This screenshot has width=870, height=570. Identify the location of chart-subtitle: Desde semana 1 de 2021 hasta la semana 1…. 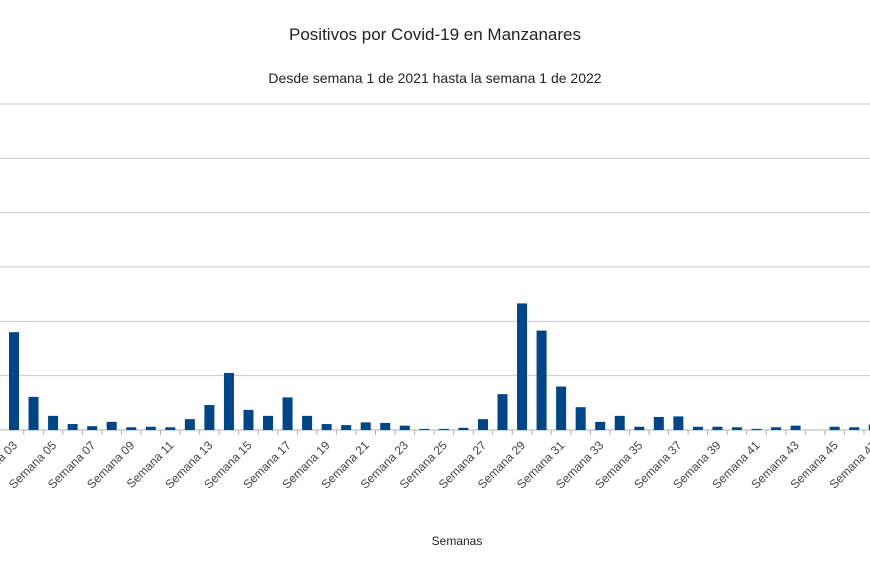
(434, 78).